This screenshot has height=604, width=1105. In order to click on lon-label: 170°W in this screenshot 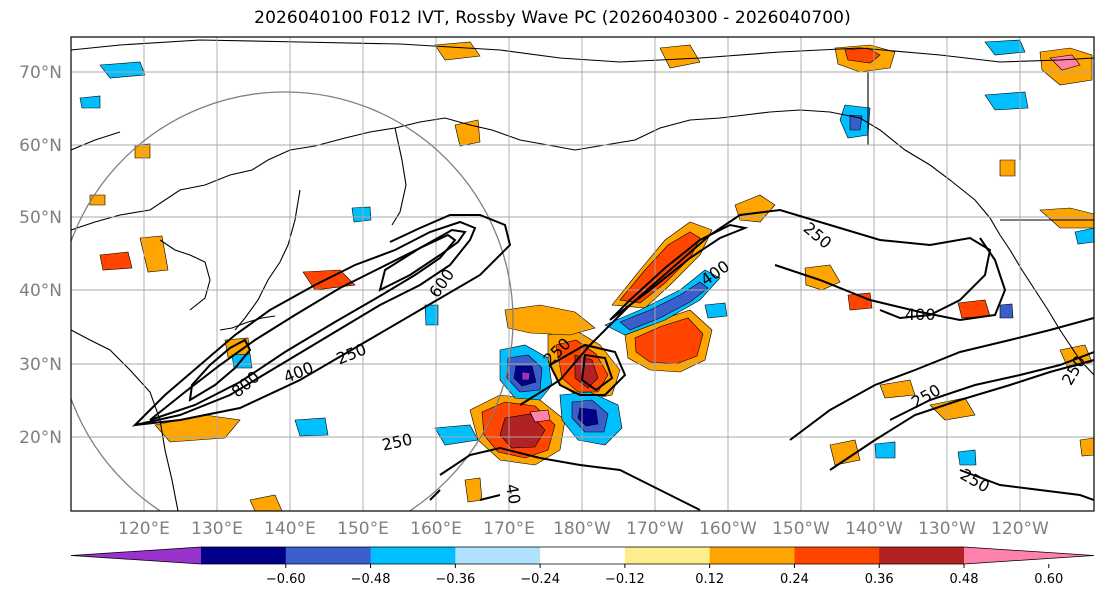, I will do `click(655, 529)`.